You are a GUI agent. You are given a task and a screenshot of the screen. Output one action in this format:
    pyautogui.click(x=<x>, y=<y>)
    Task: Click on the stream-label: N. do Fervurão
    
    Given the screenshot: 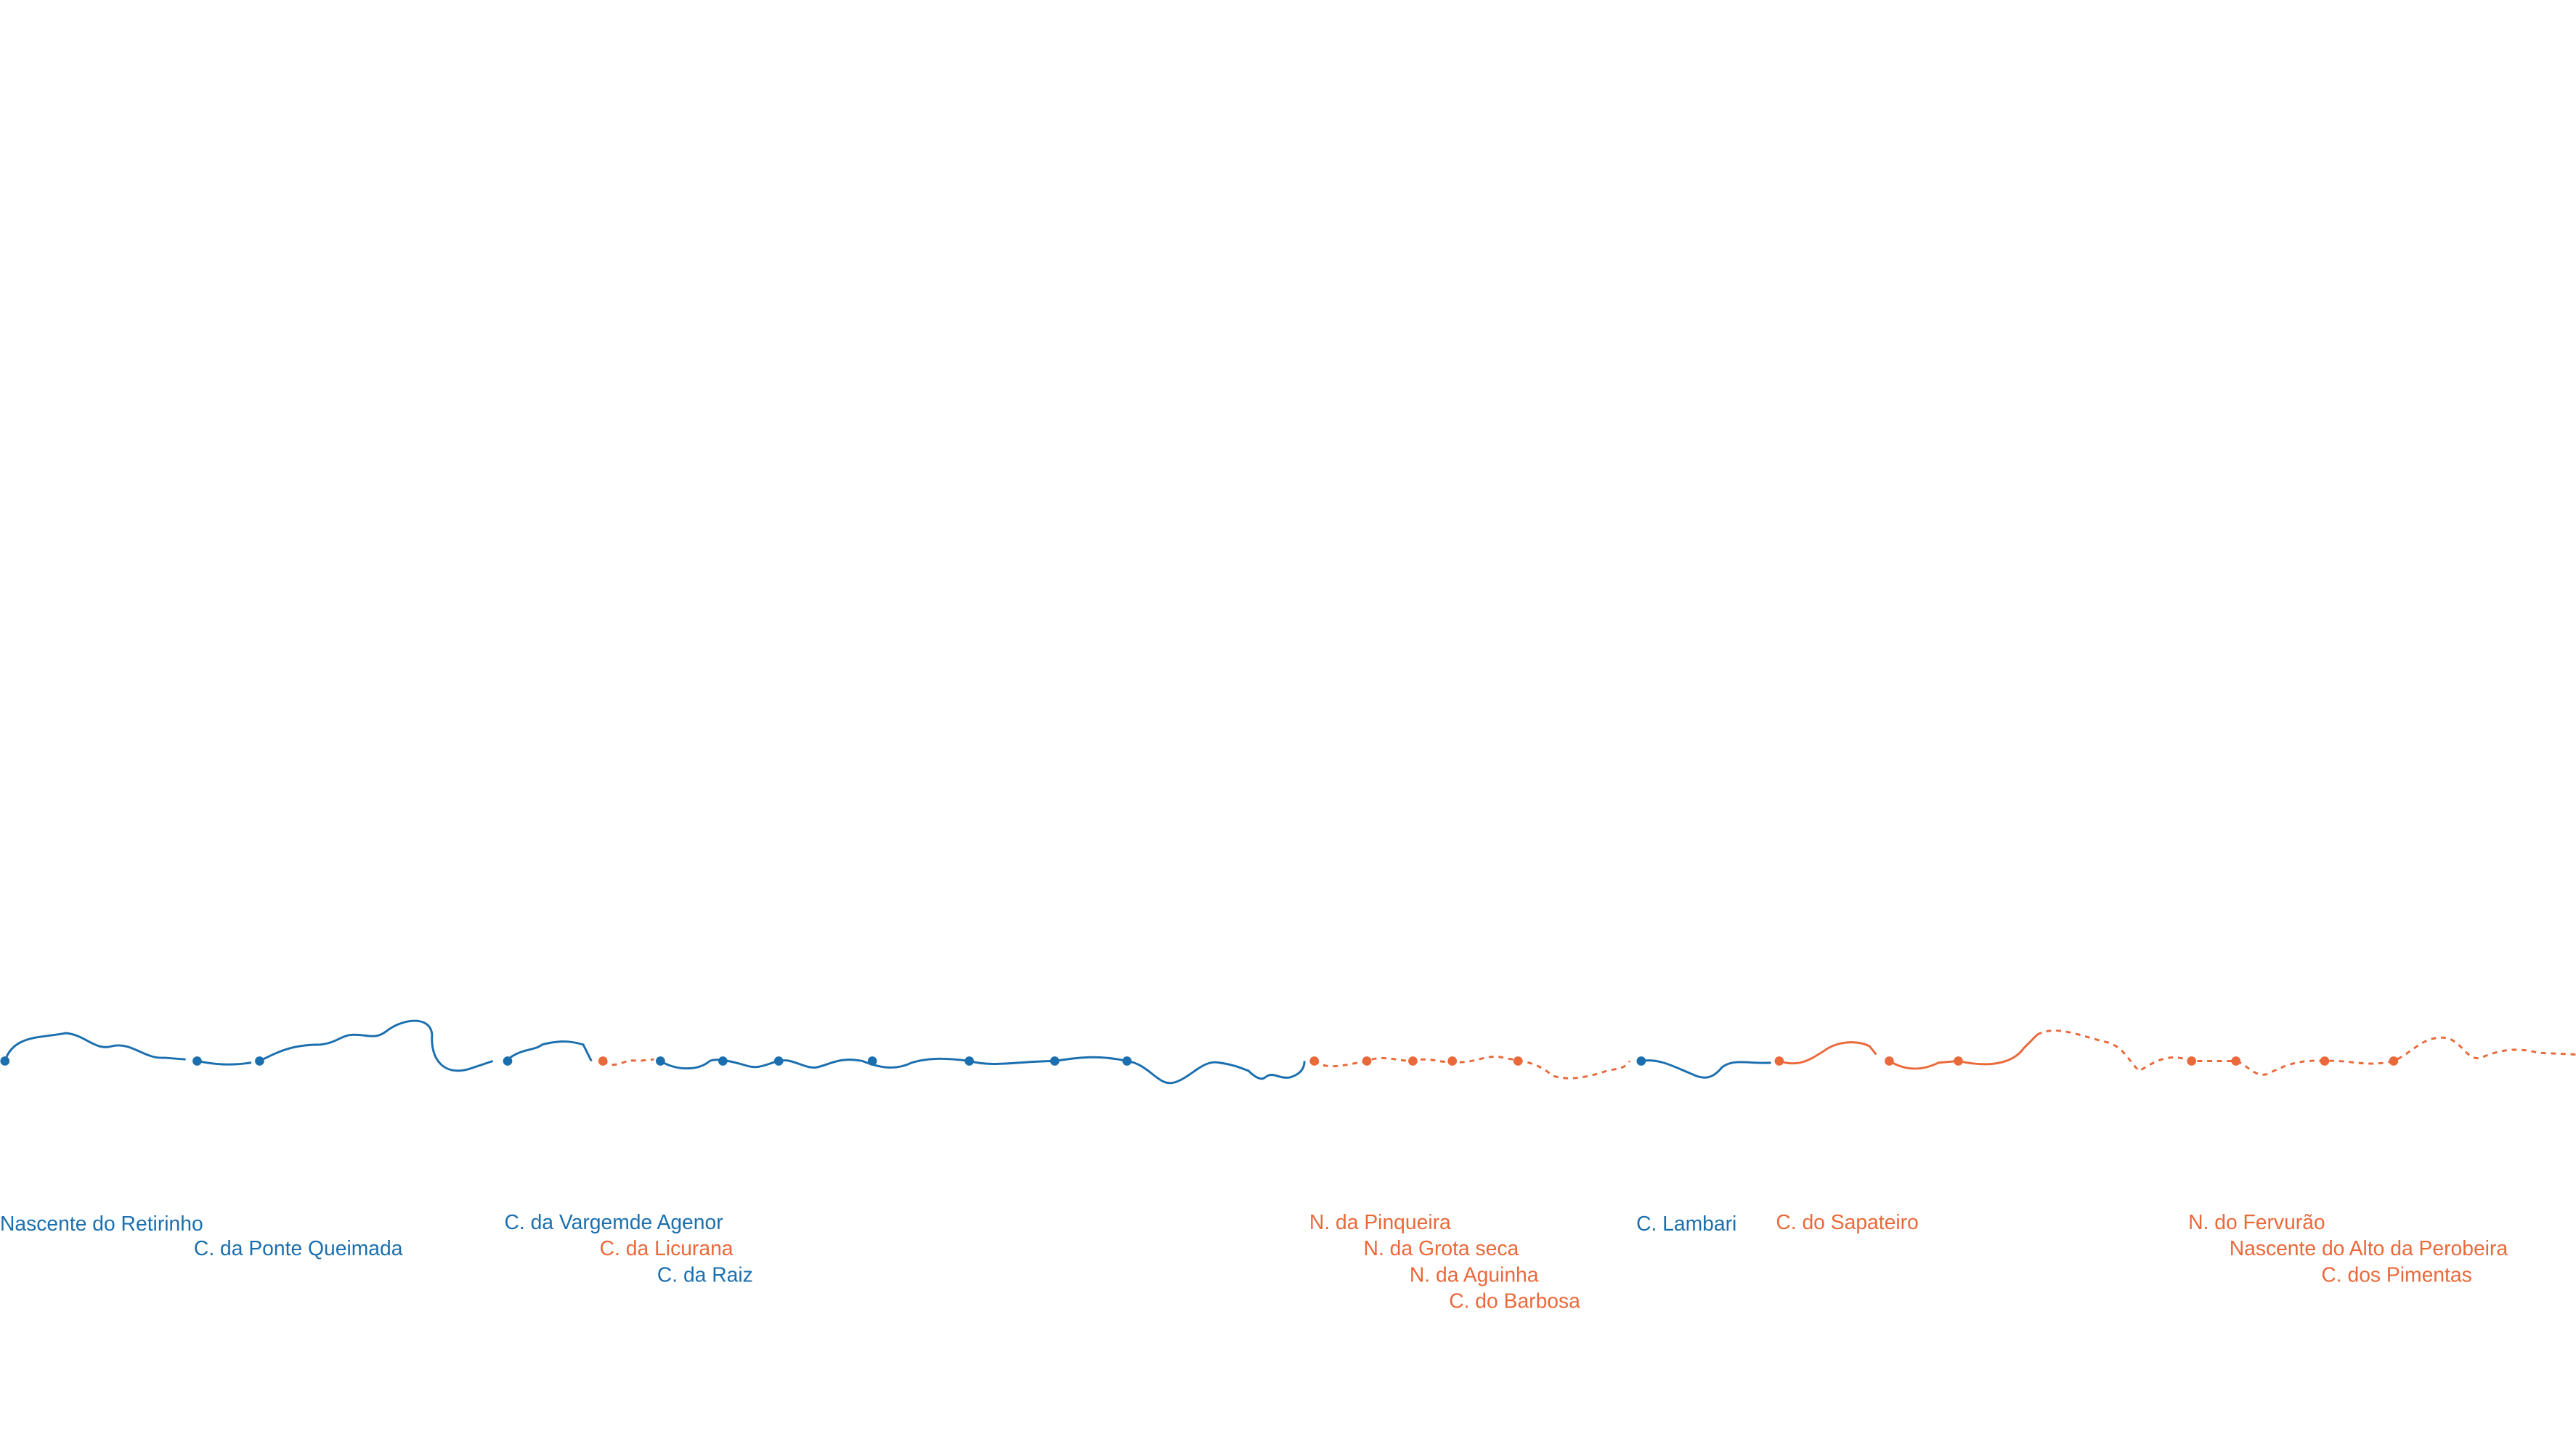 What is the action you would take?
    pyautogui.click(x=2257, y=1221)
    